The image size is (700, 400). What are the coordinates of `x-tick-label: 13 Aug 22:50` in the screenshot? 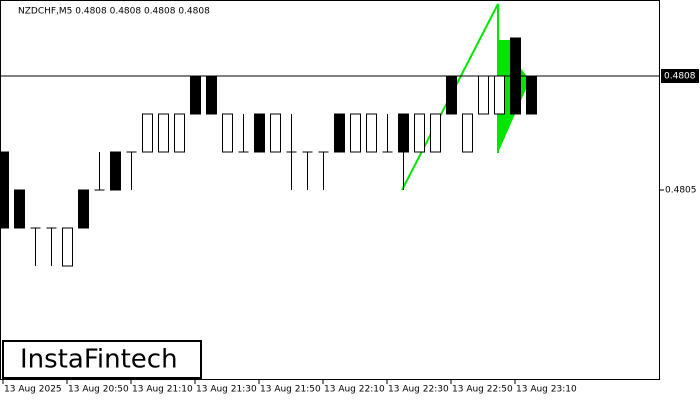 It's located at (482, 390).